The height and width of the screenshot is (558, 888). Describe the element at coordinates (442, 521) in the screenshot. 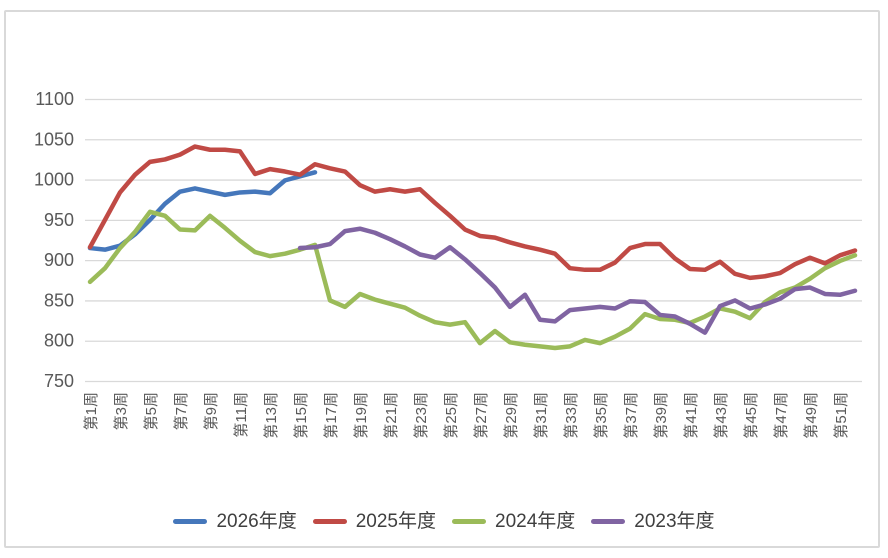

I see `chart-legend: 2026年度 2025年度 2024年度 2023年度` at that location.